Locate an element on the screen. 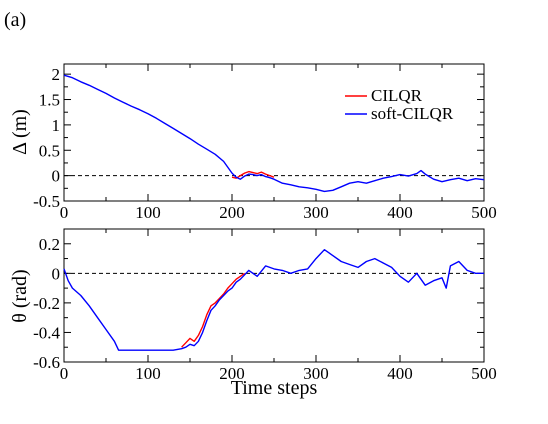 Image resolution: width=548 pixels, height=424 pixels. y-tick-label: -0.5 is located at coordinates (46, 201).